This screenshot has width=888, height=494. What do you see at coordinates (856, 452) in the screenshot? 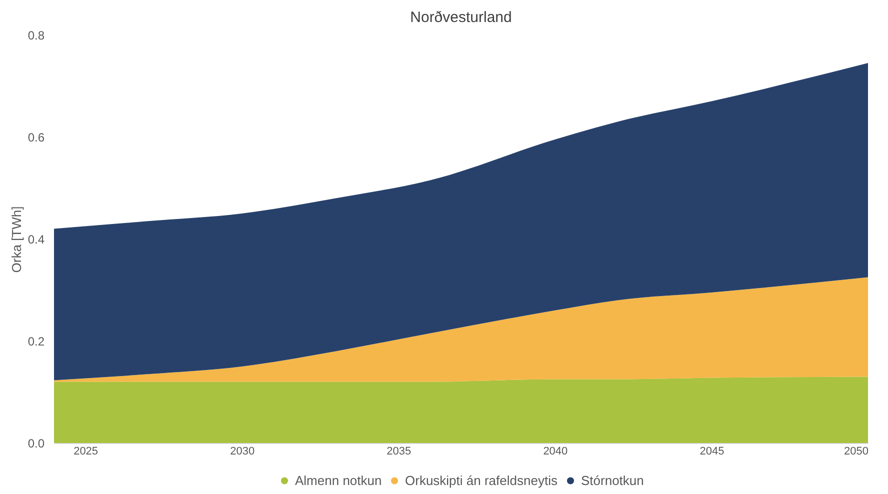
I see `x-tick-label: 2050` at bounding box center [856, 452].